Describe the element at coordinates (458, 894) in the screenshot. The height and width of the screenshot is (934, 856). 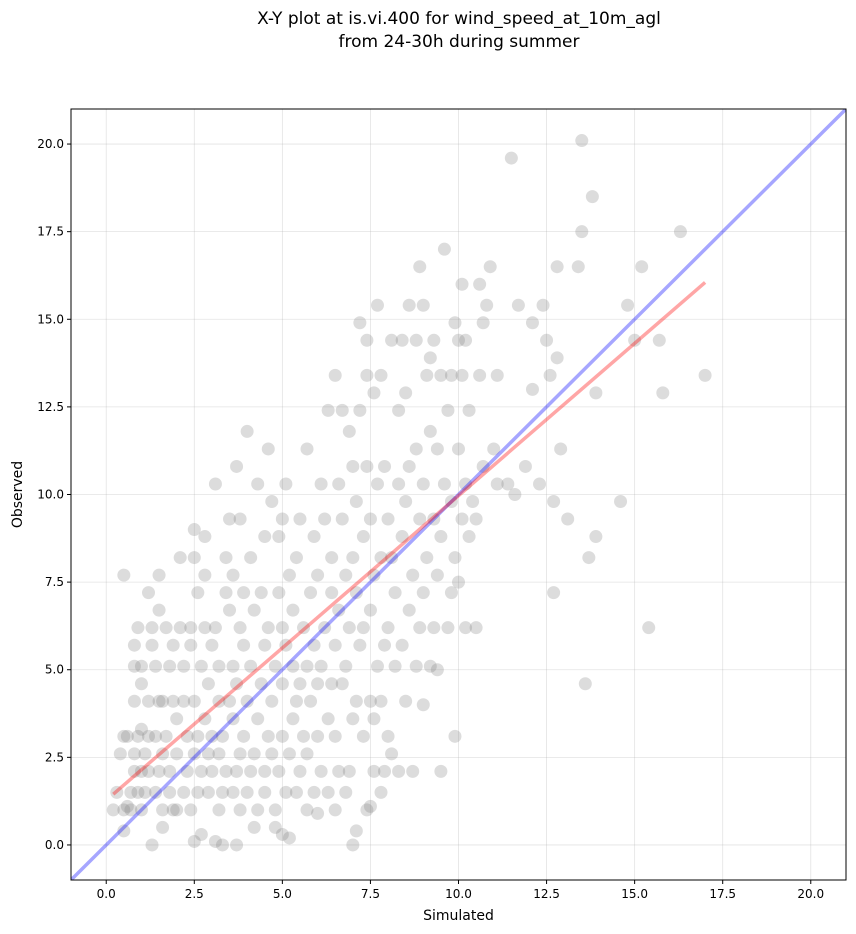
I see `x-tick-label: 10.0` at that location.